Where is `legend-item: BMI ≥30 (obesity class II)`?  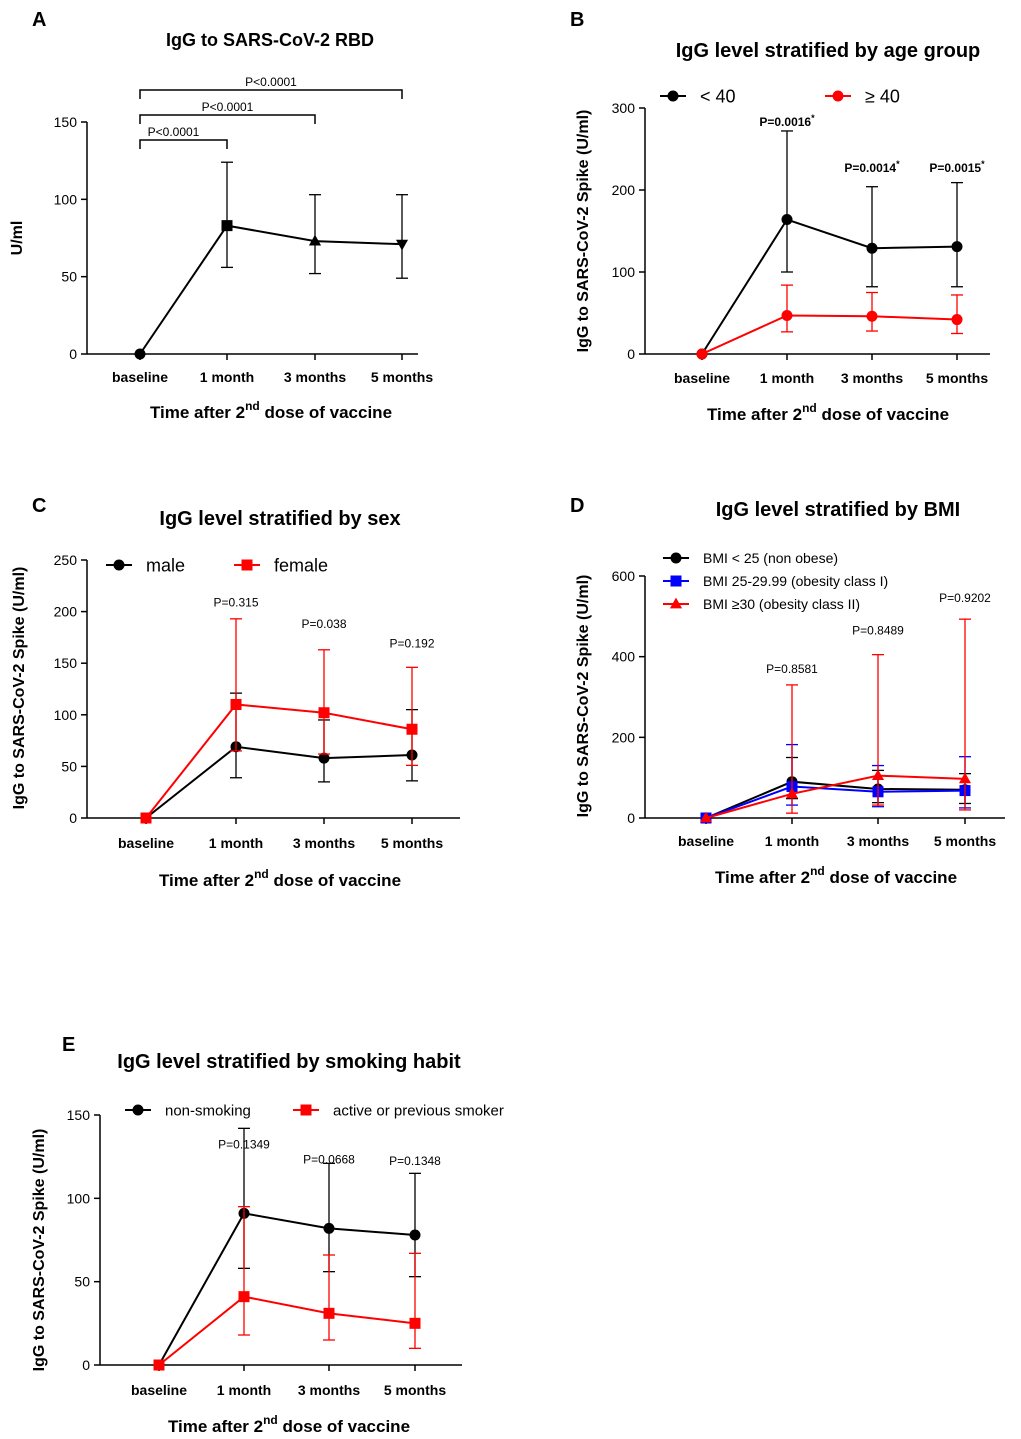 legend-item: BMI ≥30 (obesity class II) is located at coordinates (761, 604).